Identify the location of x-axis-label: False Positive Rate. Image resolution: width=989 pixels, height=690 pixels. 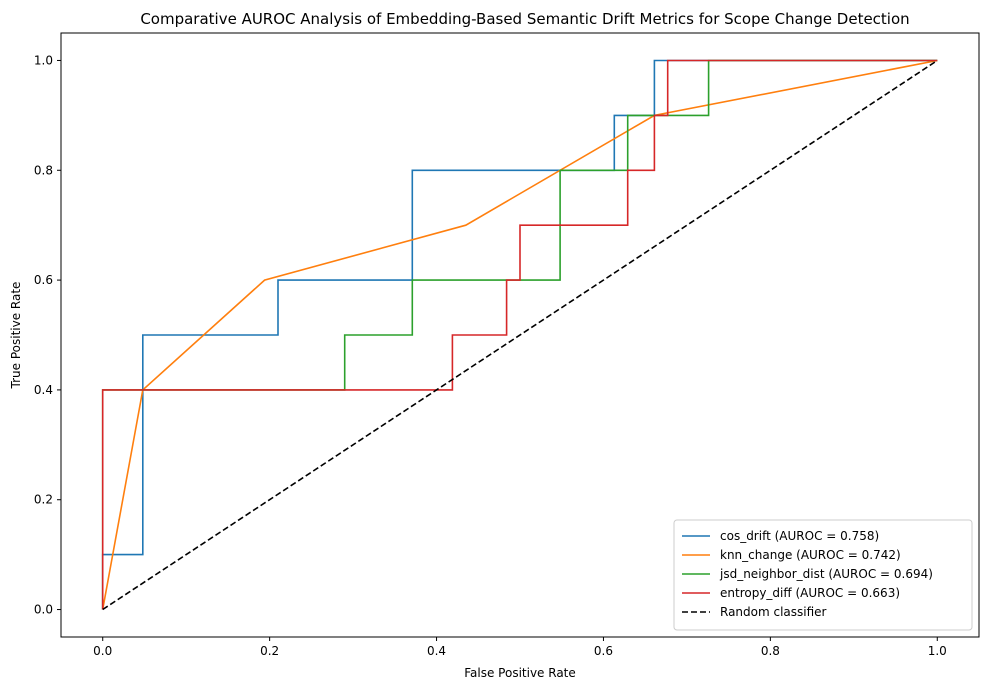
(520, 673).